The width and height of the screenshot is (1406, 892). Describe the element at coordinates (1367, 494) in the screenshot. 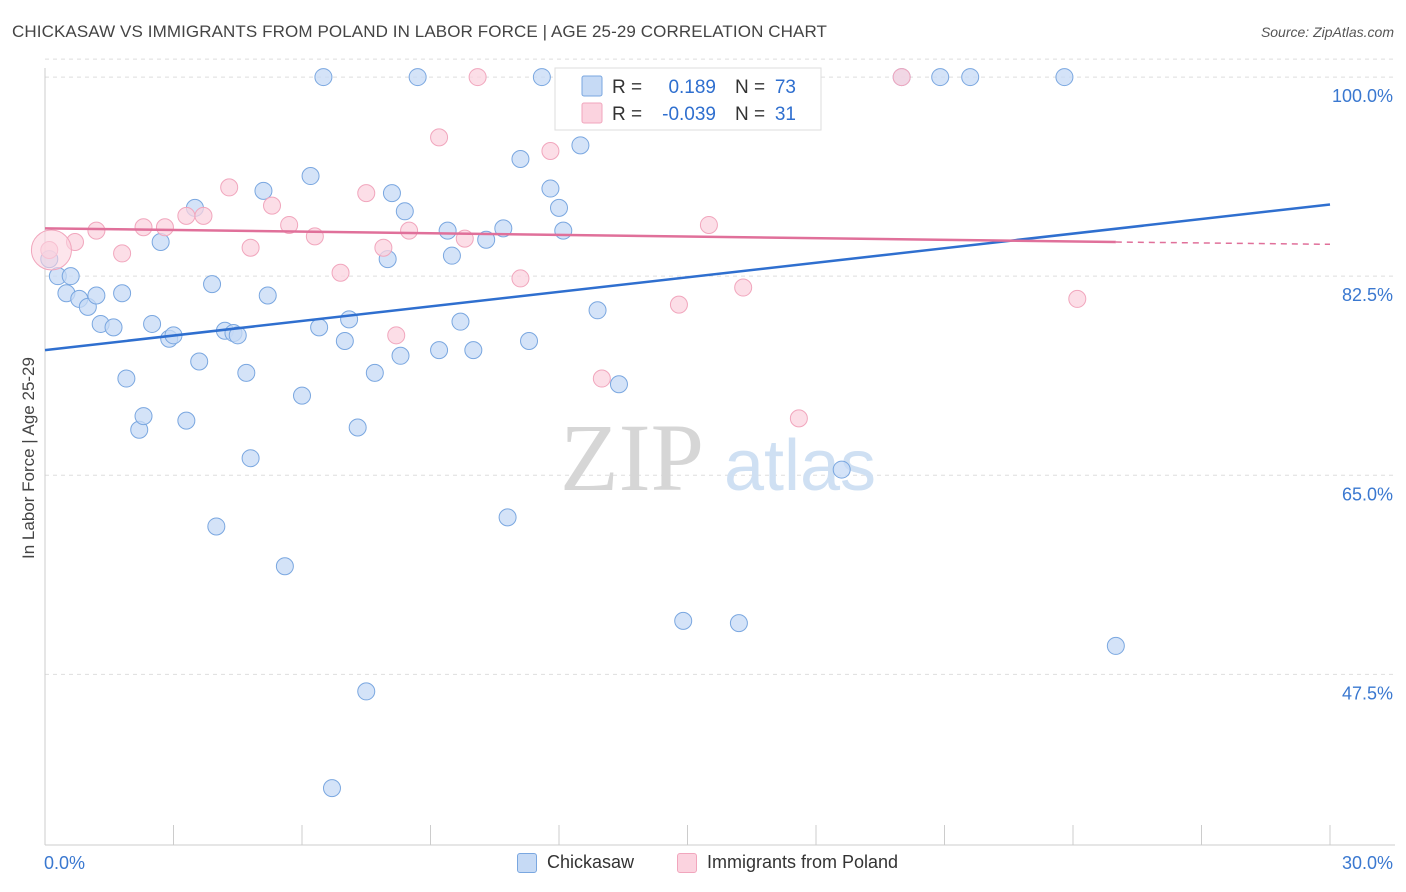

I see `y-tick-label: 65.0%` at that location.